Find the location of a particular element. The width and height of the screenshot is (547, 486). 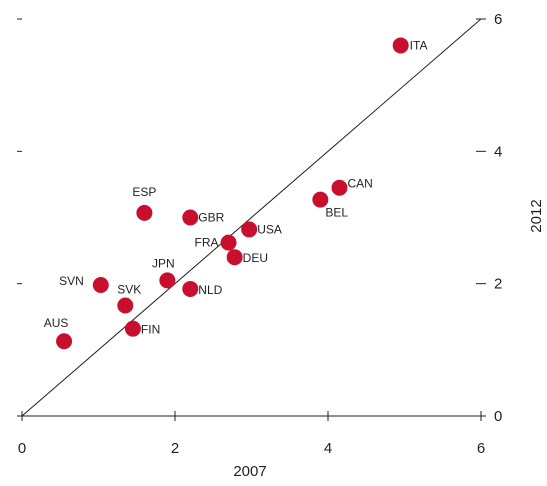

x-tick-label: 0 is located at coordinates (22, 448).